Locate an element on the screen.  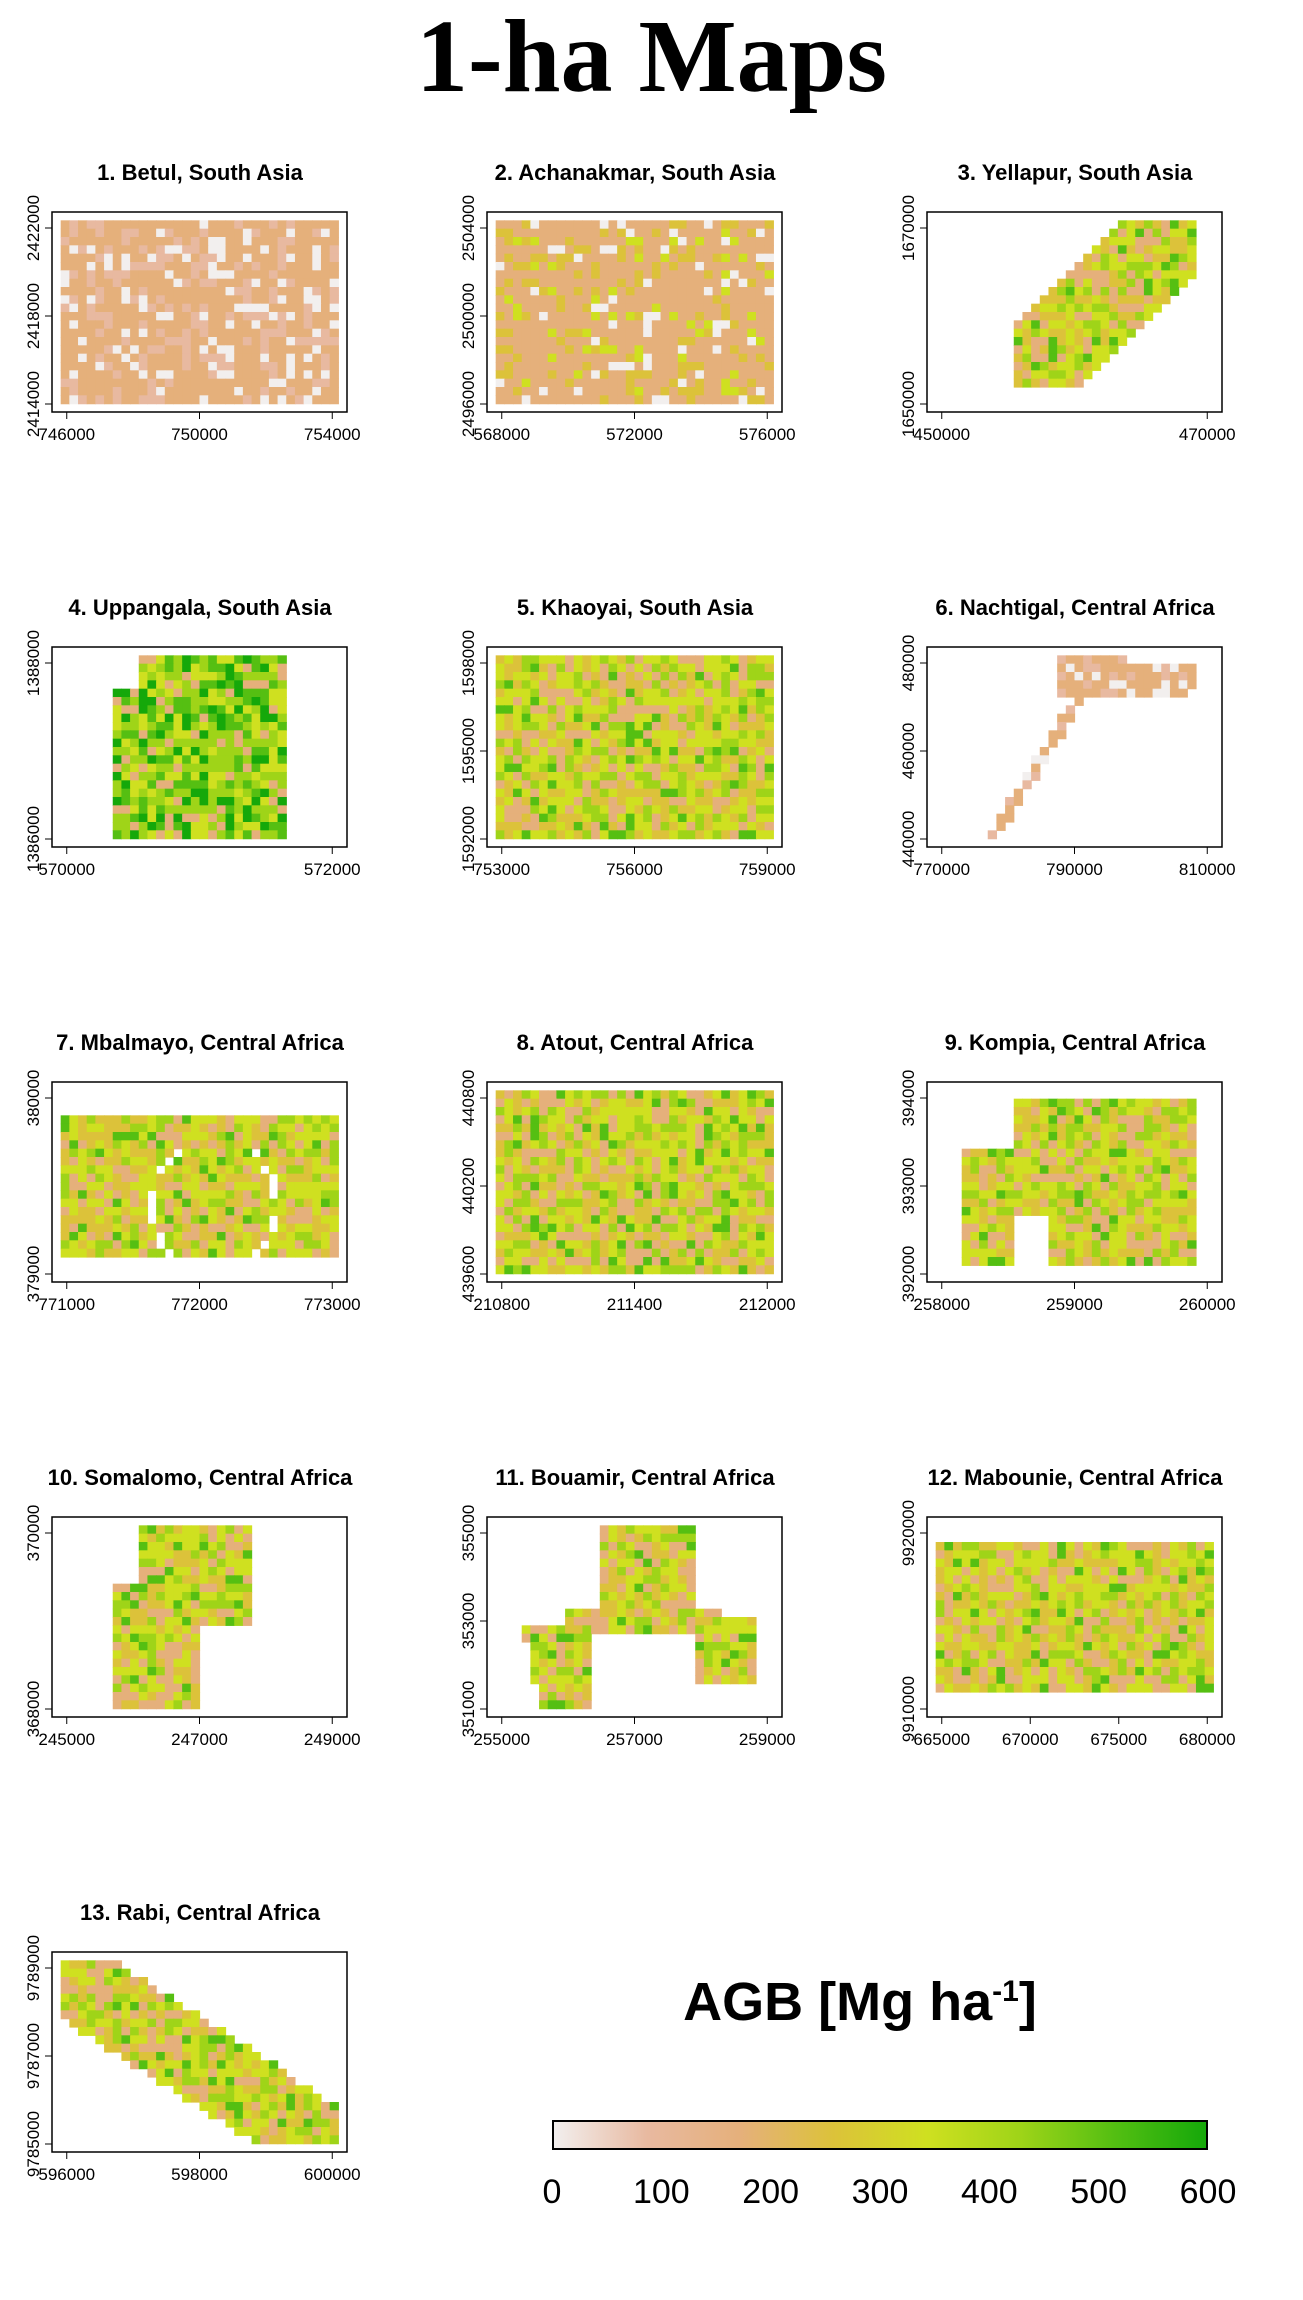
y-tick-label: 1388000 is located at coordinates (33, 663).